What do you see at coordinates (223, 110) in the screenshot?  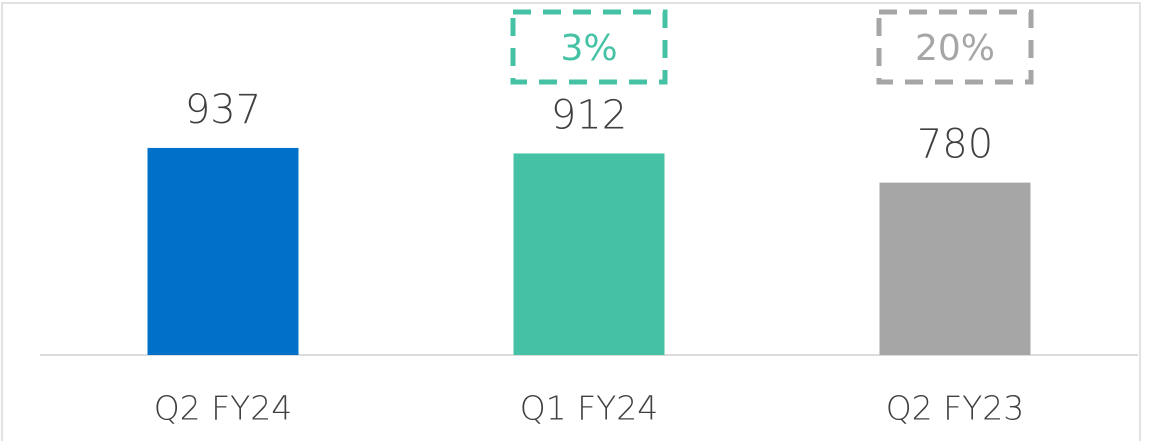 I see `value-label: 937` at bounding box center [223, 110].